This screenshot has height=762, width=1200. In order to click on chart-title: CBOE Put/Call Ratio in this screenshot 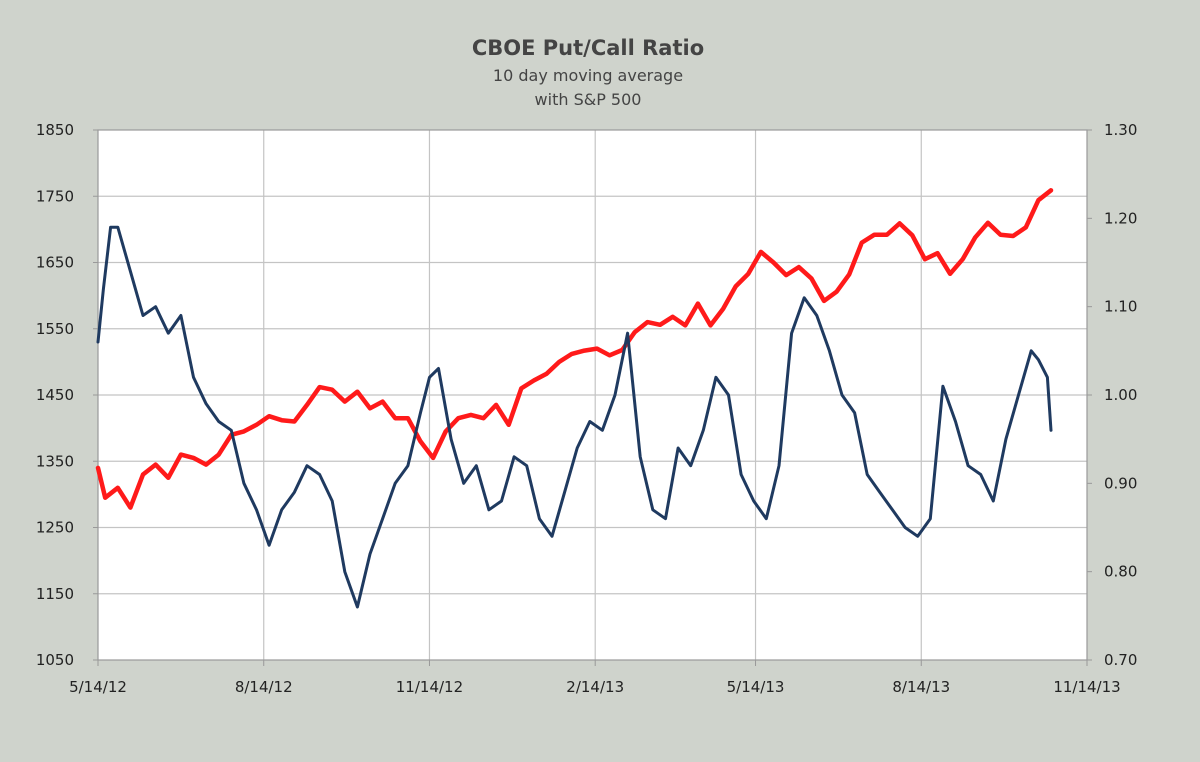, I will do `click(588, 48)`.